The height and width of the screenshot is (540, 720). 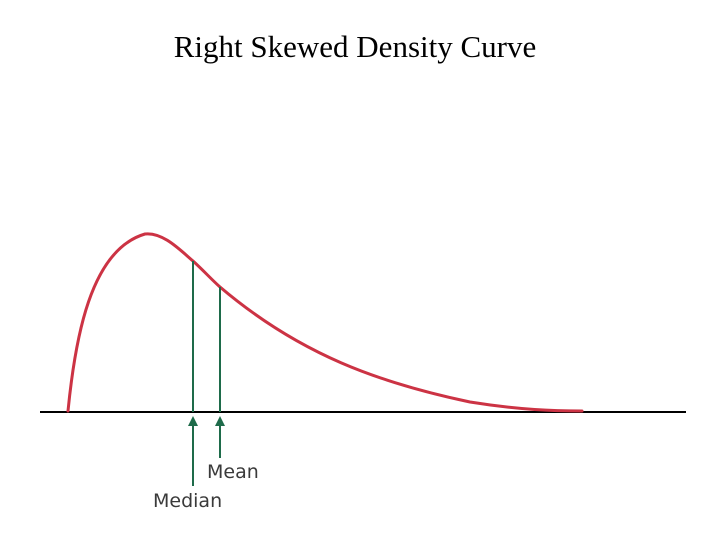 I want to click on mean-marker, so click(x=220, y=372).